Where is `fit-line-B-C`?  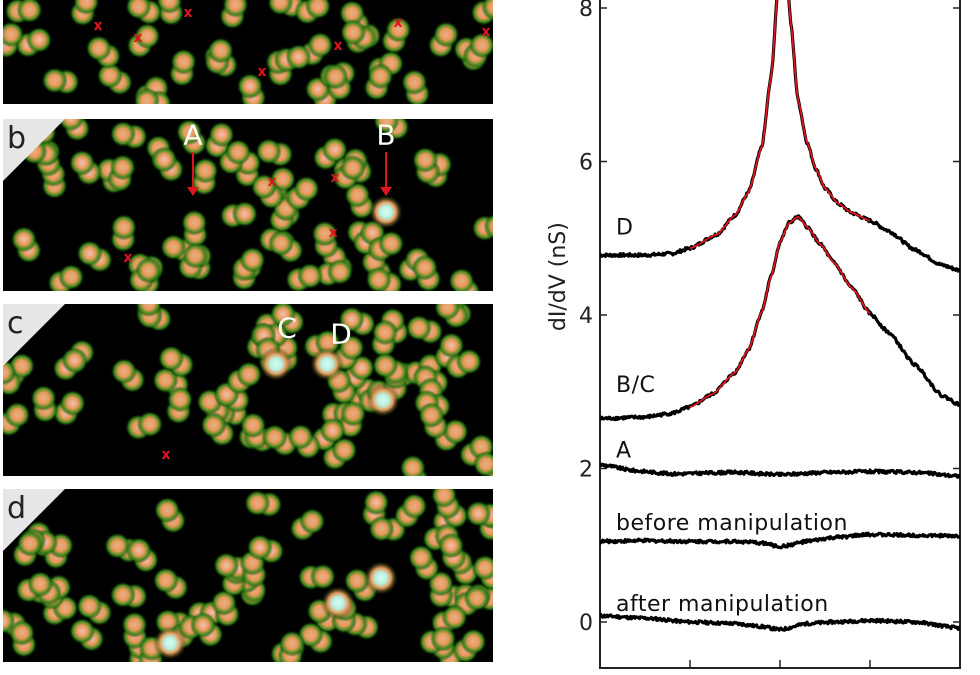 fit-line-B-C is located at coordinates (780, 311).